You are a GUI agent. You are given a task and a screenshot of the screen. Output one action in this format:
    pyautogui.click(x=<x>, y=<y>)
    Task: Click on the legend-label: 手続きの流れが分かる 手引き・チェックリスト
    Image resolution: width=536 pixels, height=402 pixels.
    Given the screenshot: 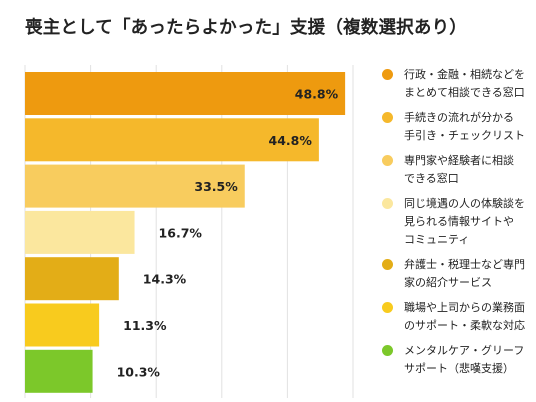 What is the action you would take?
    pyautogui.click(x=464, y=126)
    